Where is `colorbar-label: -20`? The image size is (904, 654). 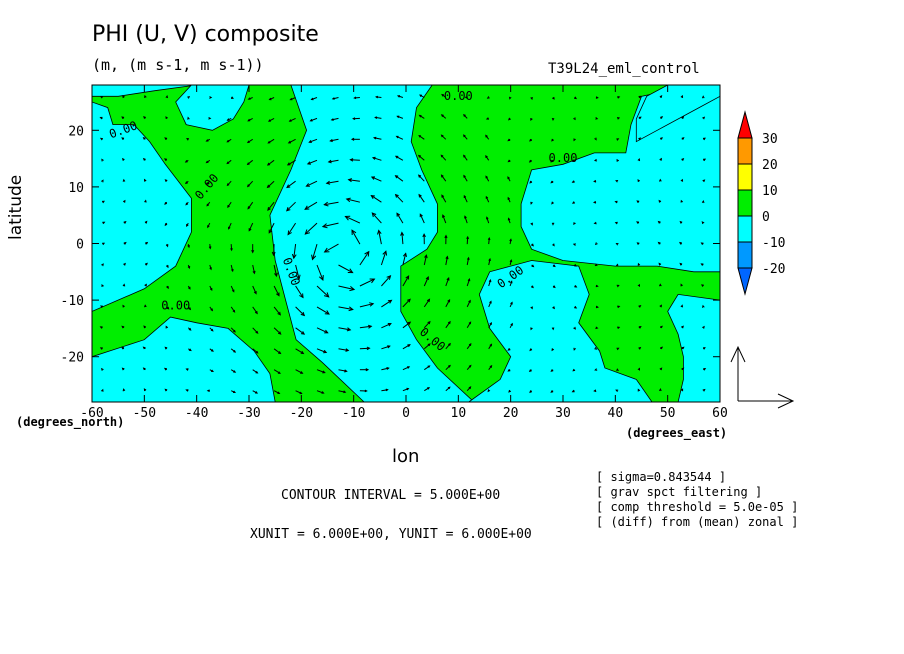
colorbar-label: -20 is located at coordinates (773, 269).